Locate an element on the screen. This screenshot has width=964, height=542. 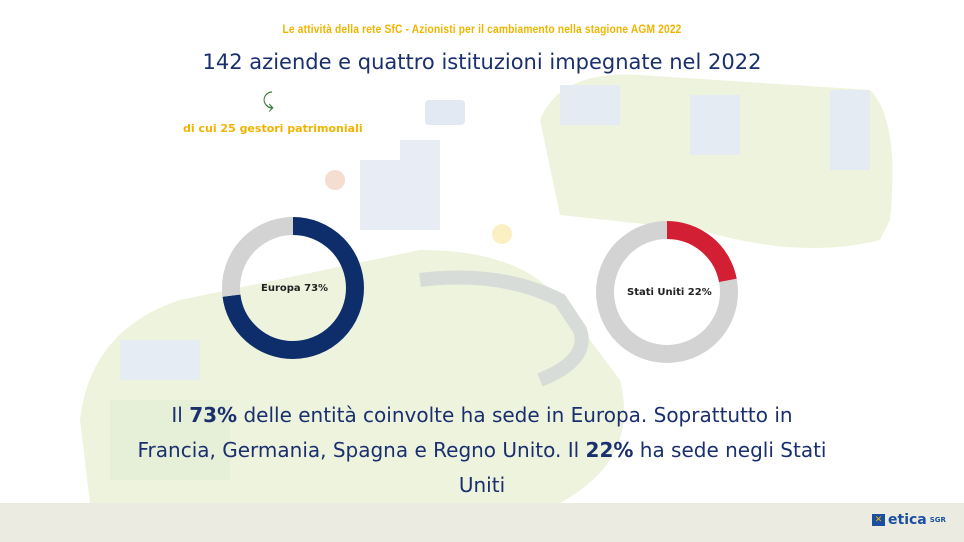
logo-mark-icon: ✕ is located at coordinates (878, 520).